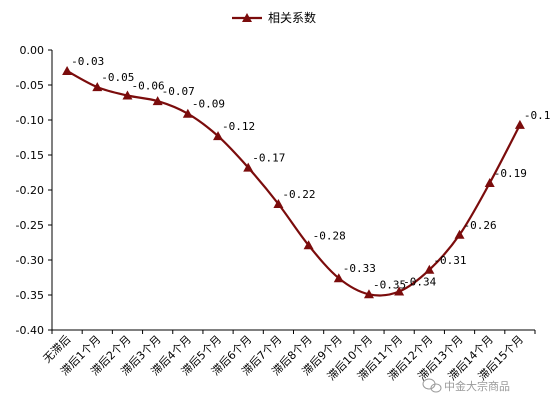 Image resolution: width=550 pixels, height=410 pixels. Describe the element at coordinates (480, 225) in the screenshot. I see `data-label: -0.26` at that location.